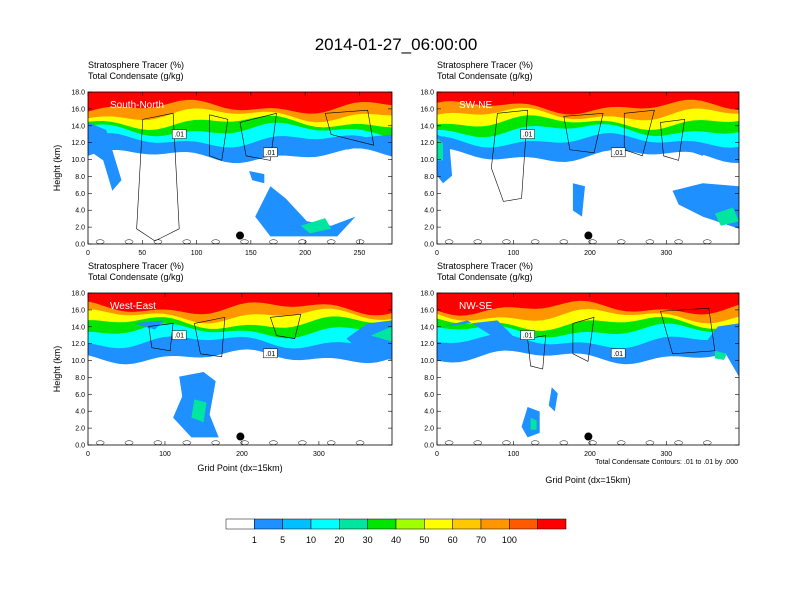 This screenshot has height=612, width=792. I want to click on panel-label: SW-NE, so click(475, 105).